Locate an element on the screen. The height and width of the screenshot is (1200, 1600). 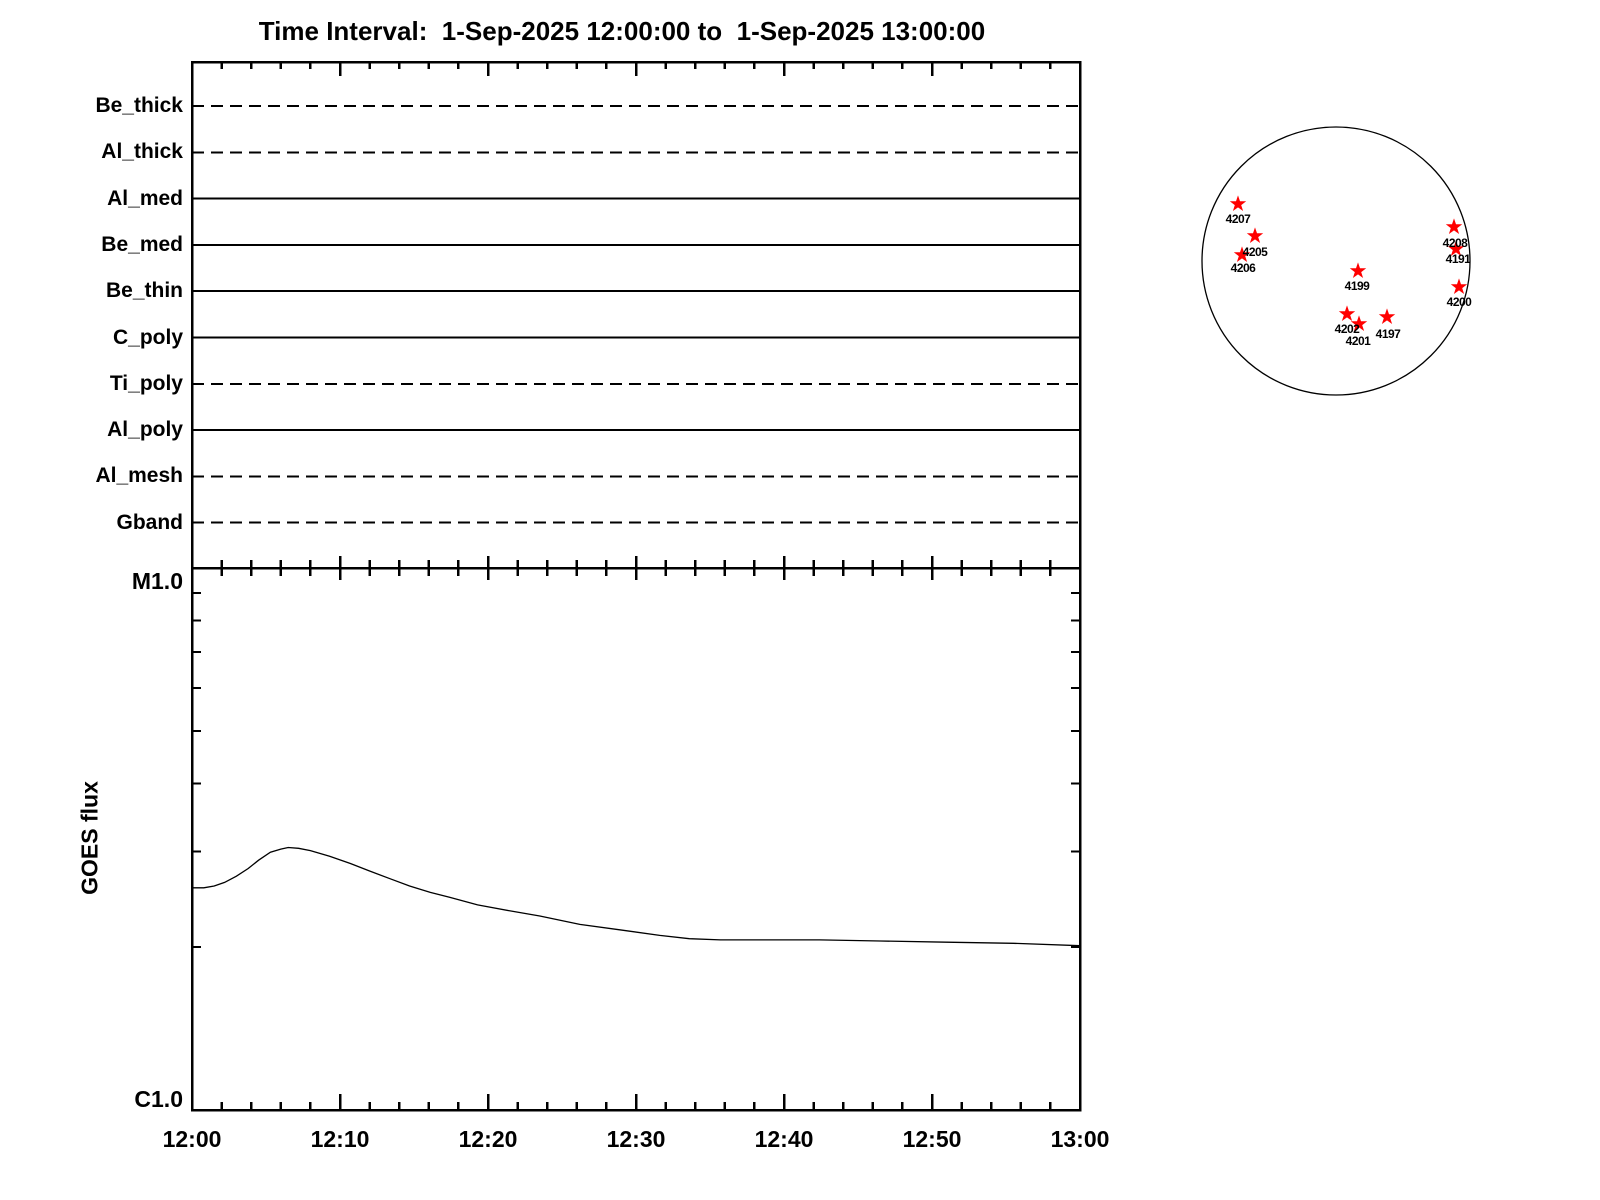
x-tick-label-12:30: 12:30 is located at coordinates (636, 1139).